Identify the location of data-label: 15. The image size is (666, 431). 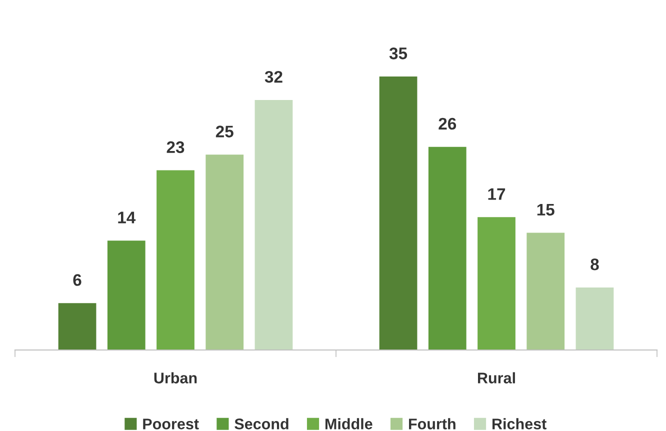
(545, 210).